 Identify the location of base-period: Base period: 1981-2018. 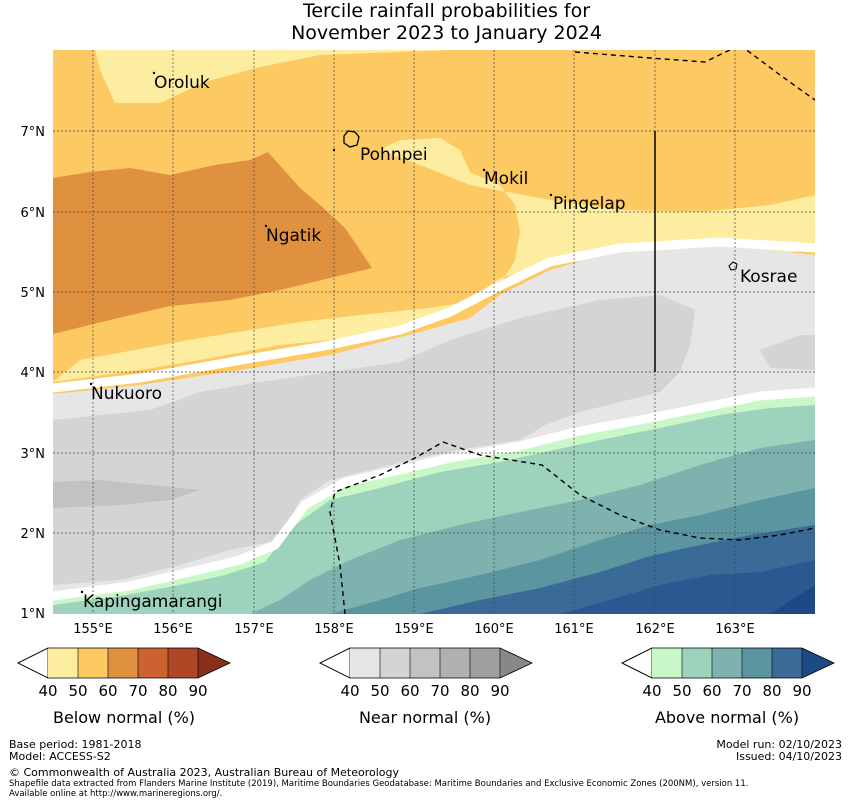
(75, 744).